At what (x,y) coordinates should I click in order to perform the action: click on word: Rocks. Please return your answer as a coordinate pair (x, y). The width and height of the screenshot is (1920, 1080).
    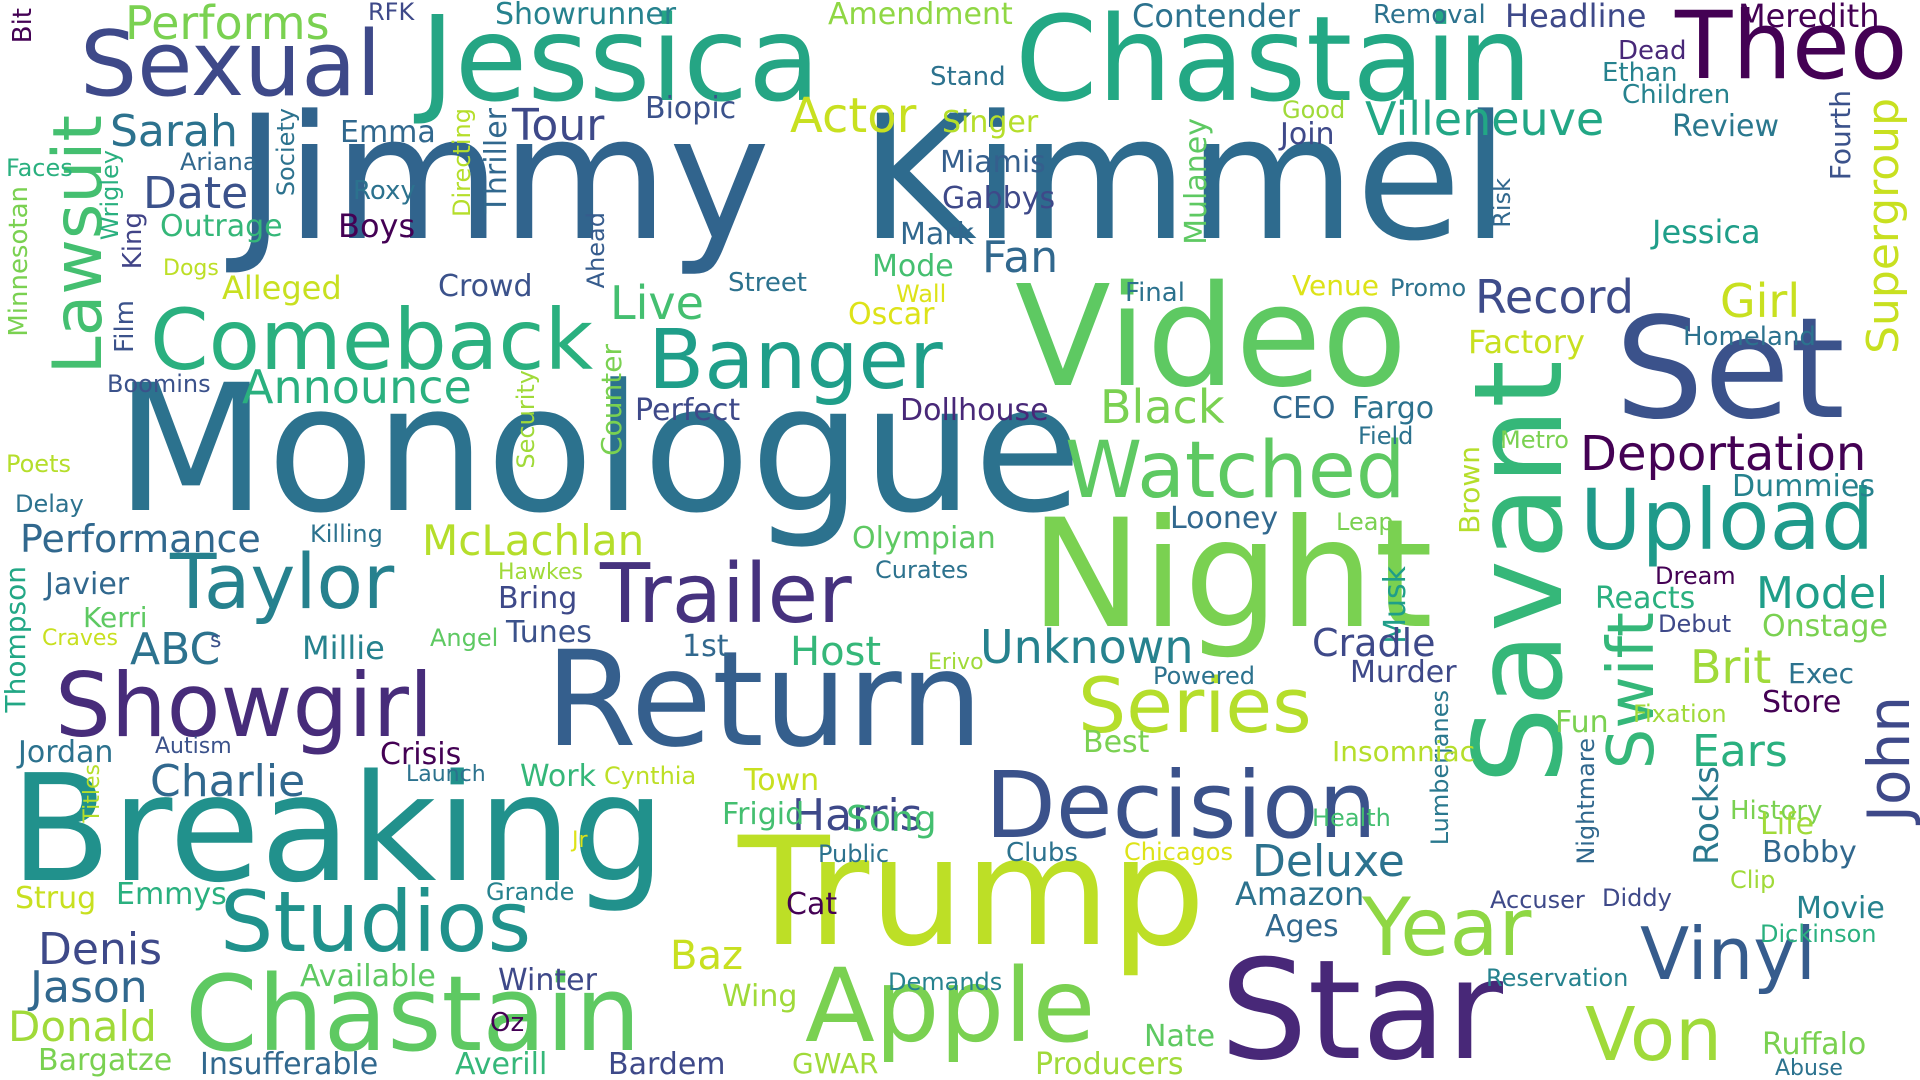
    Looking at the image, I should click on (1707, 815).